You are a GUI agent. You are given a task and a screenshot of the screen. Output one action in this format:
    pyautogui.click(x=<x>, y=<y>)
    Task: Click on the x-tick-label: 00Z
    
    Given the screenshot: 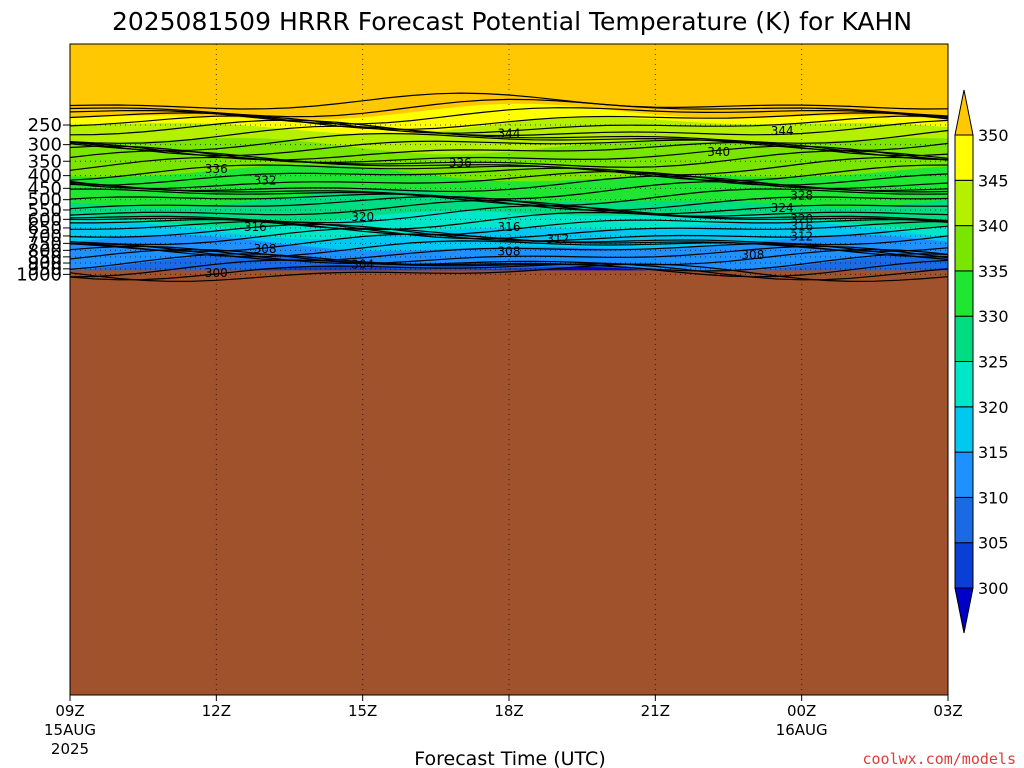 What is the action you would take?
    pyautogui.click(x=801, y=711)
    